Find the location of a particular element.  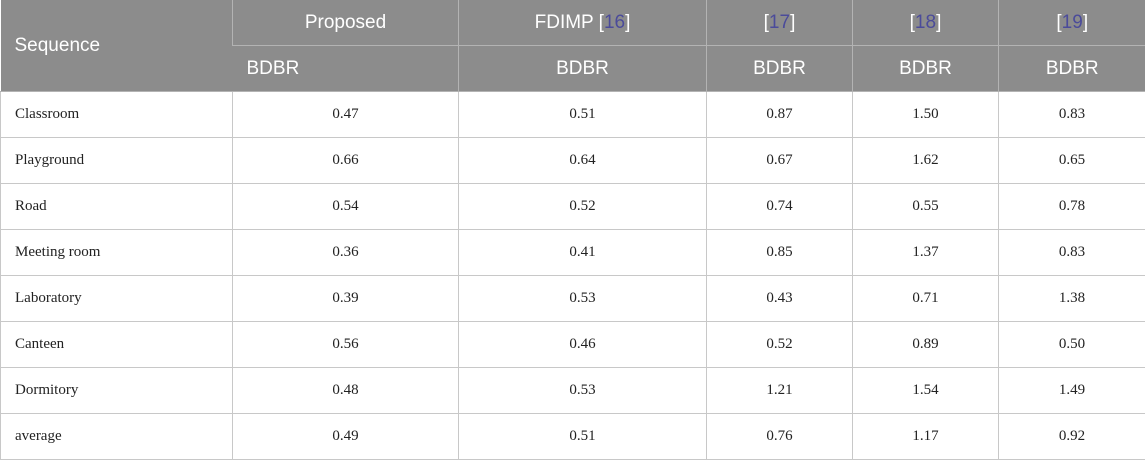

table-cell: 1.49 is located at coordinates (1072, 391).